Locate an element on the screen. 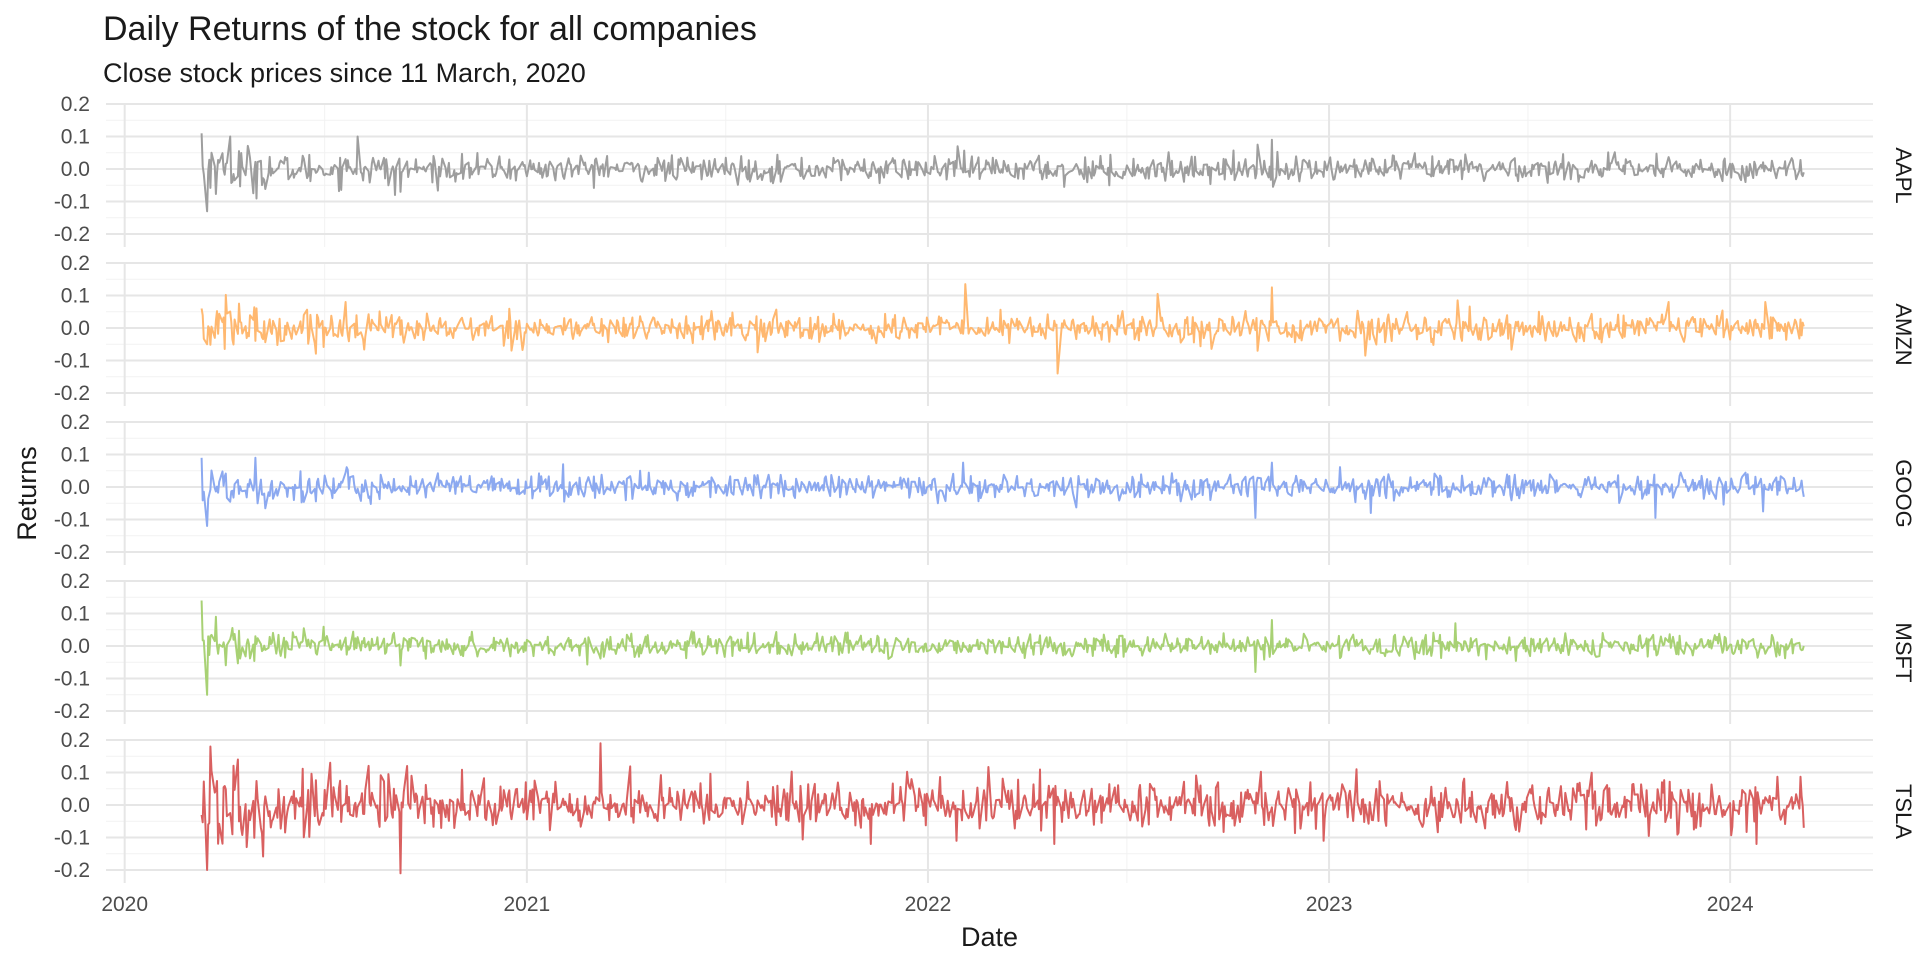 The height and width of the screenshot is (960, 1920). x-tick-label: 2023 is located at coordinates (1329, 904).